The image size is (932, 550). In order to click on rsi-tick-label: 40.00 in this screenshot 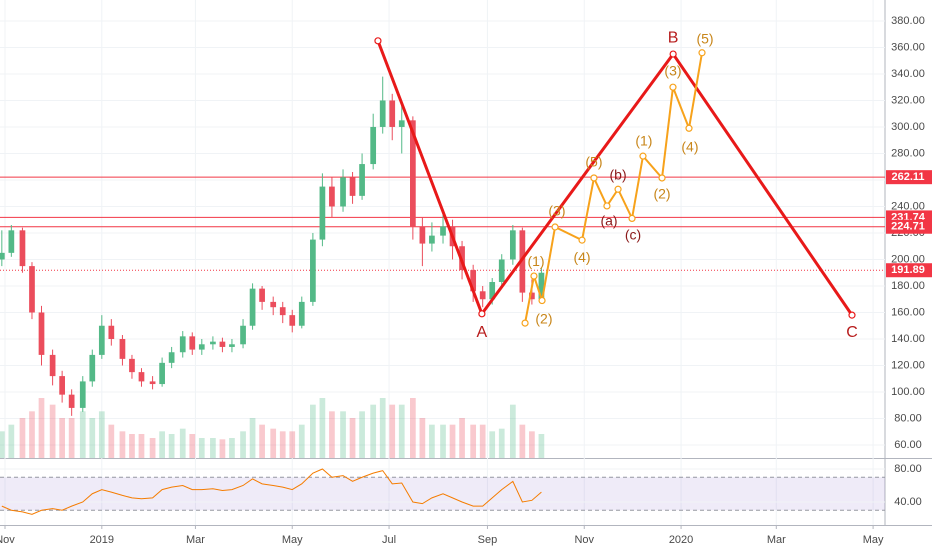, I will do `click(908, 502)`.